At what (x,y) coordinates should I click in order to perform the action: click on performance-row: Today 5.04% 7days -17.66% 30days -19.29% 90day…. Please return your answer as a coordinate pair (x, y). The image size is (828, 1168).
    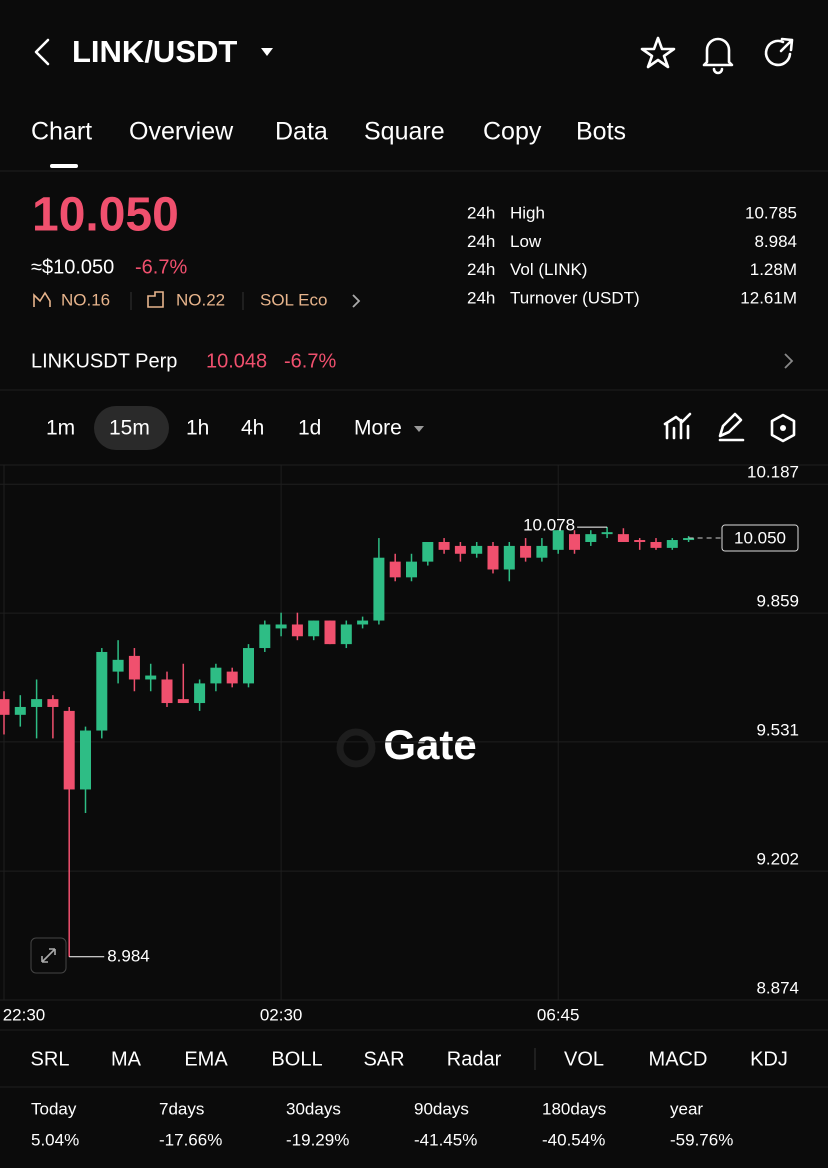
    Looking at the image, I should click on (382, 1124).